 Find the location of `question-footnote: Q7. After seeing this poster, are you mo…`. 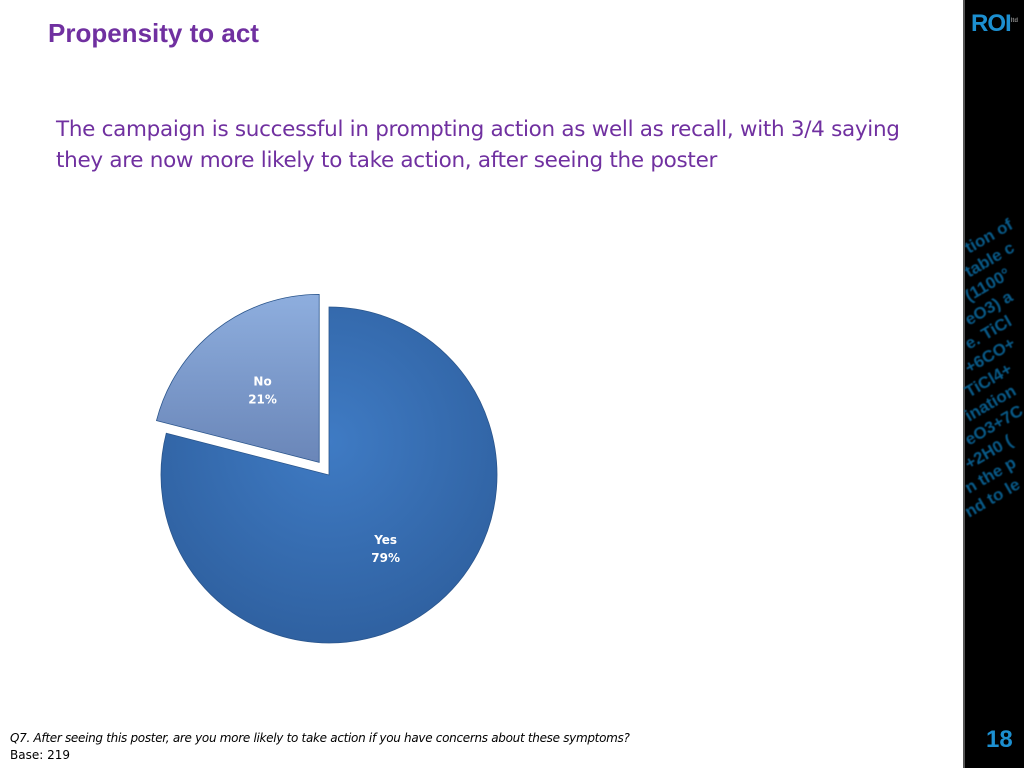

question-footnote: Q7. After seeing this poster, are you mo… is located at coordinates (320, 738).